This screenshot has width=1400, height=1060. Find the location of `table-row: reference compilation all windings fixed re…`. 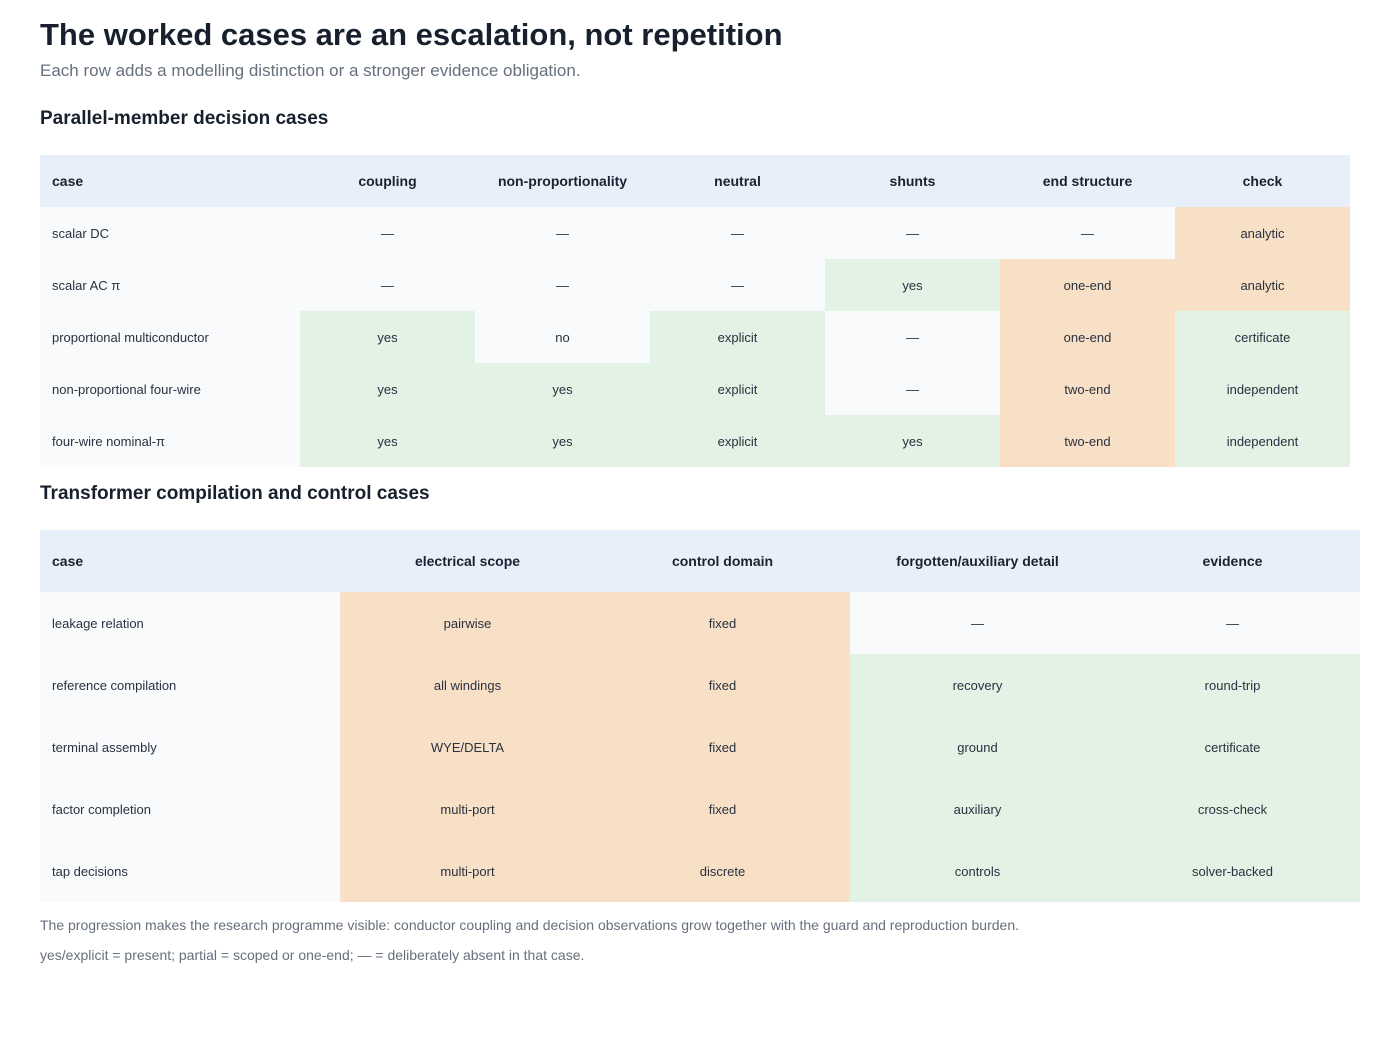

table-row: reference compilation all windings fixed re… is located at coordinates (700, 685).